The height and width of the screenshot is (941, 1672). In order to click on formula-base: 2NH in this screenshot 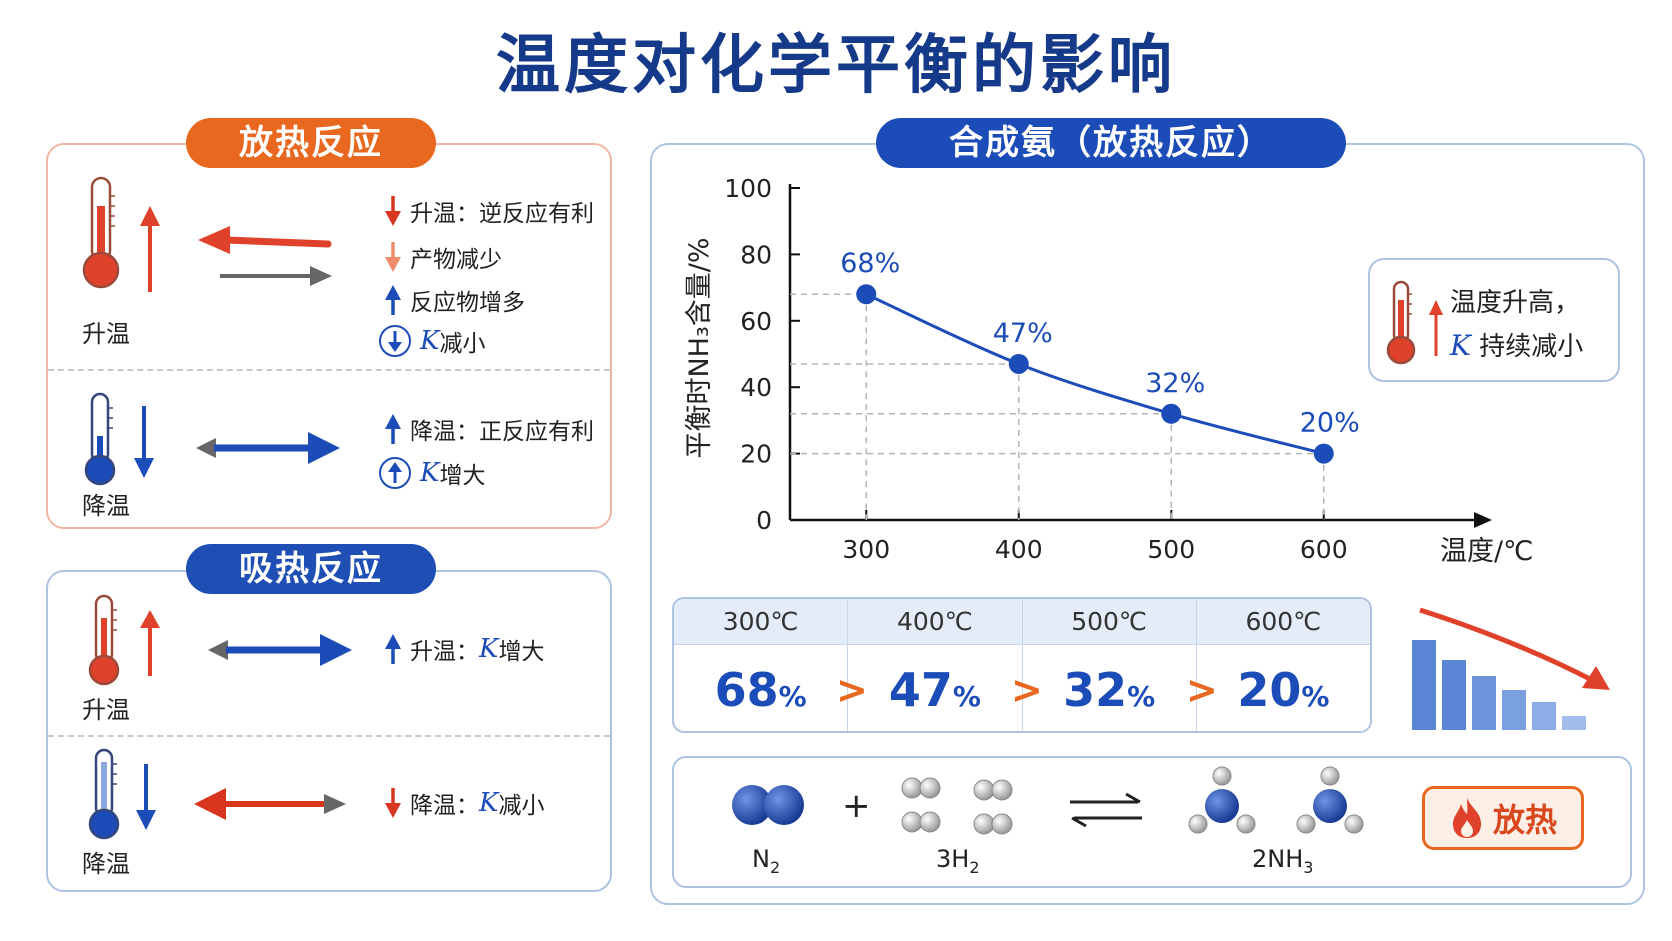, I will do `click(1277, 859)`.